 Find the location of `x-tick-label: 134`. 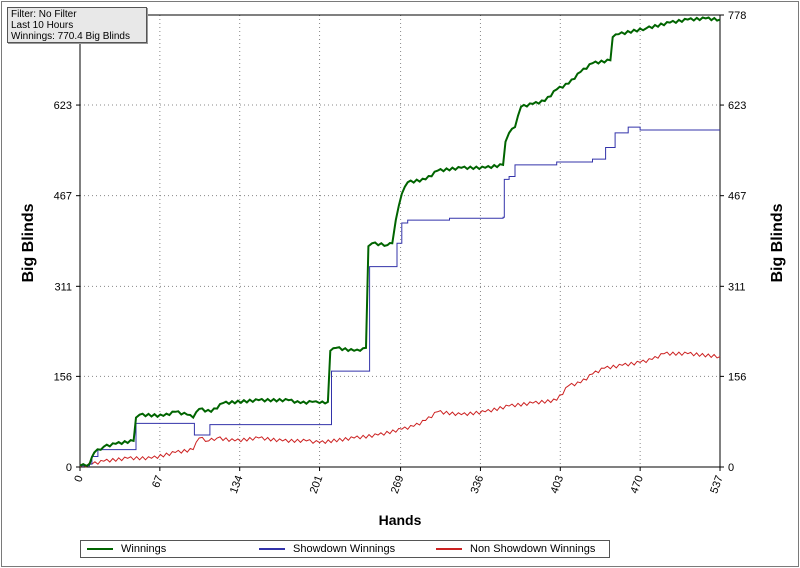

x-tick-label: 134 is located at coordinates (237, 484).